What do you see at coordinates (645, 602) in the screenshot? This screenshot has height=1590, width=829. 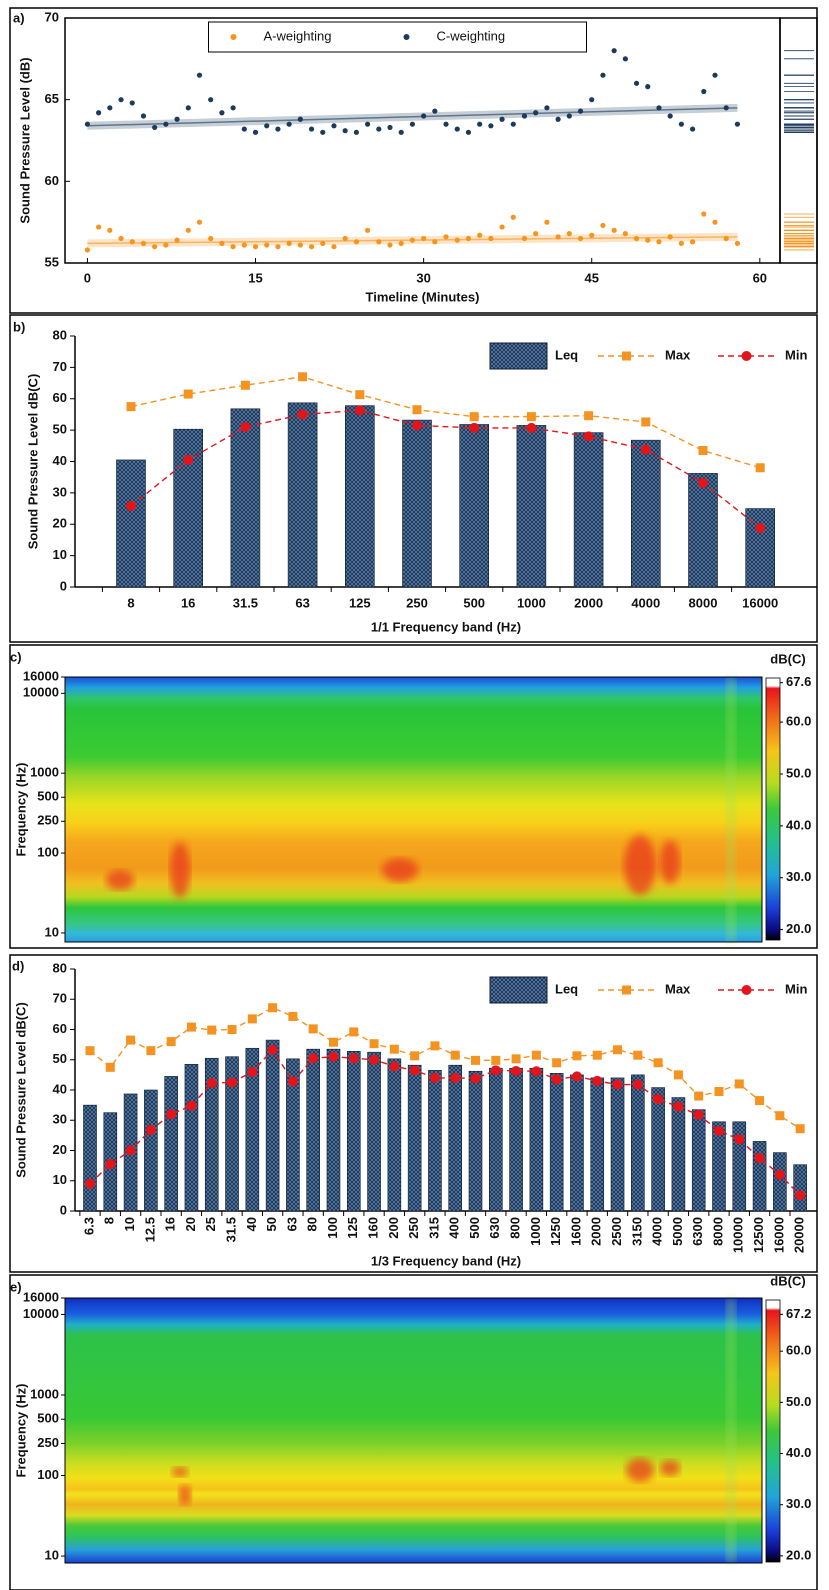 I see `x-tick-label: 4000` at bounding box center [645, 602].